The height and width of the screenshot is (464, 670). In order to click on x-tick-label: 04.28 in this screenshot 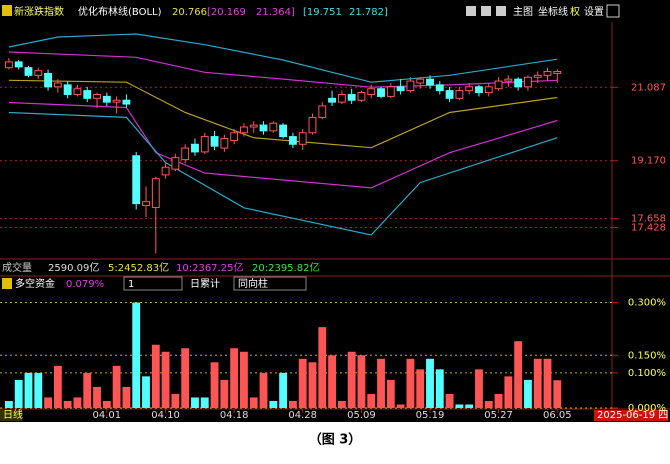, I will do `click(302, 415)`.